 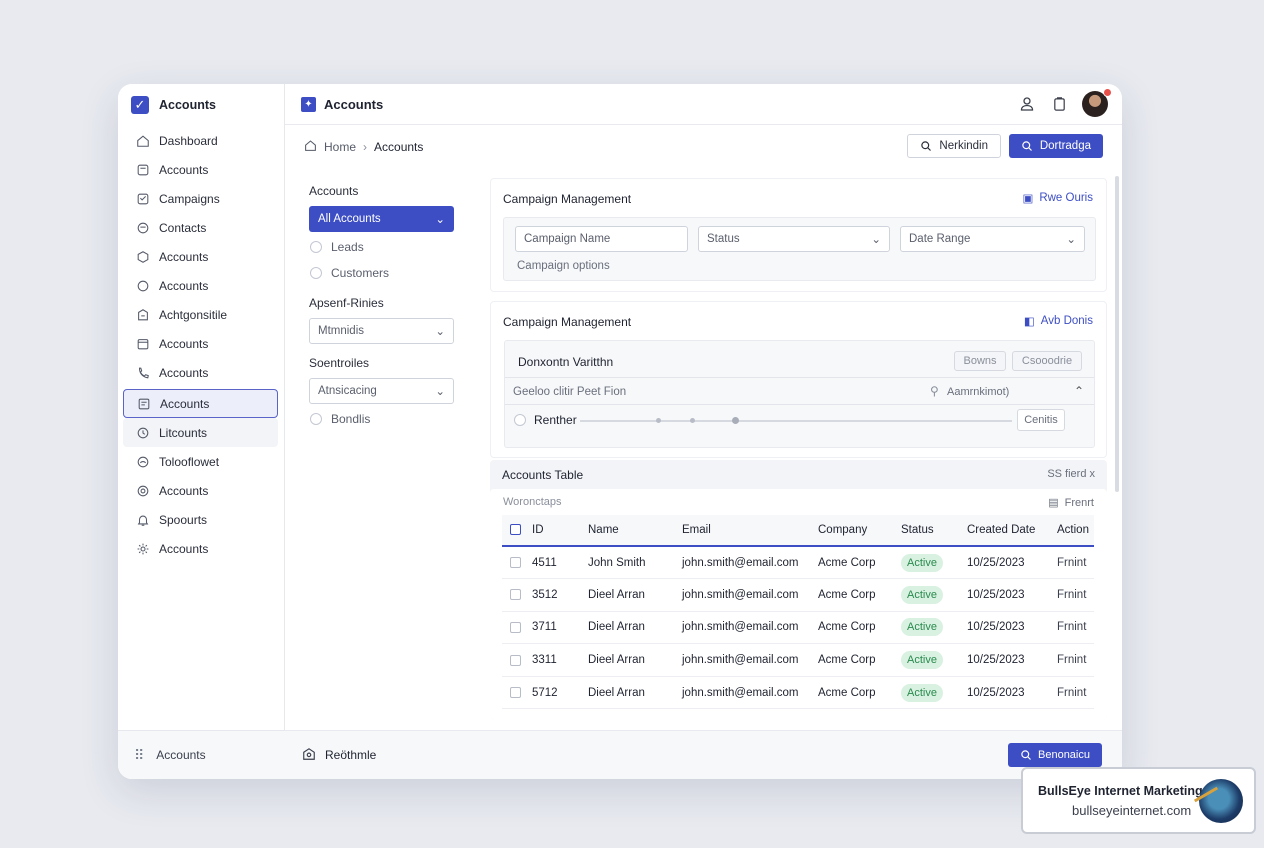 What do you see at coordinates (1041, 420) in the screenshot?
I see `cenitis-button: Cenitis` at bounding box center [1041, 420].